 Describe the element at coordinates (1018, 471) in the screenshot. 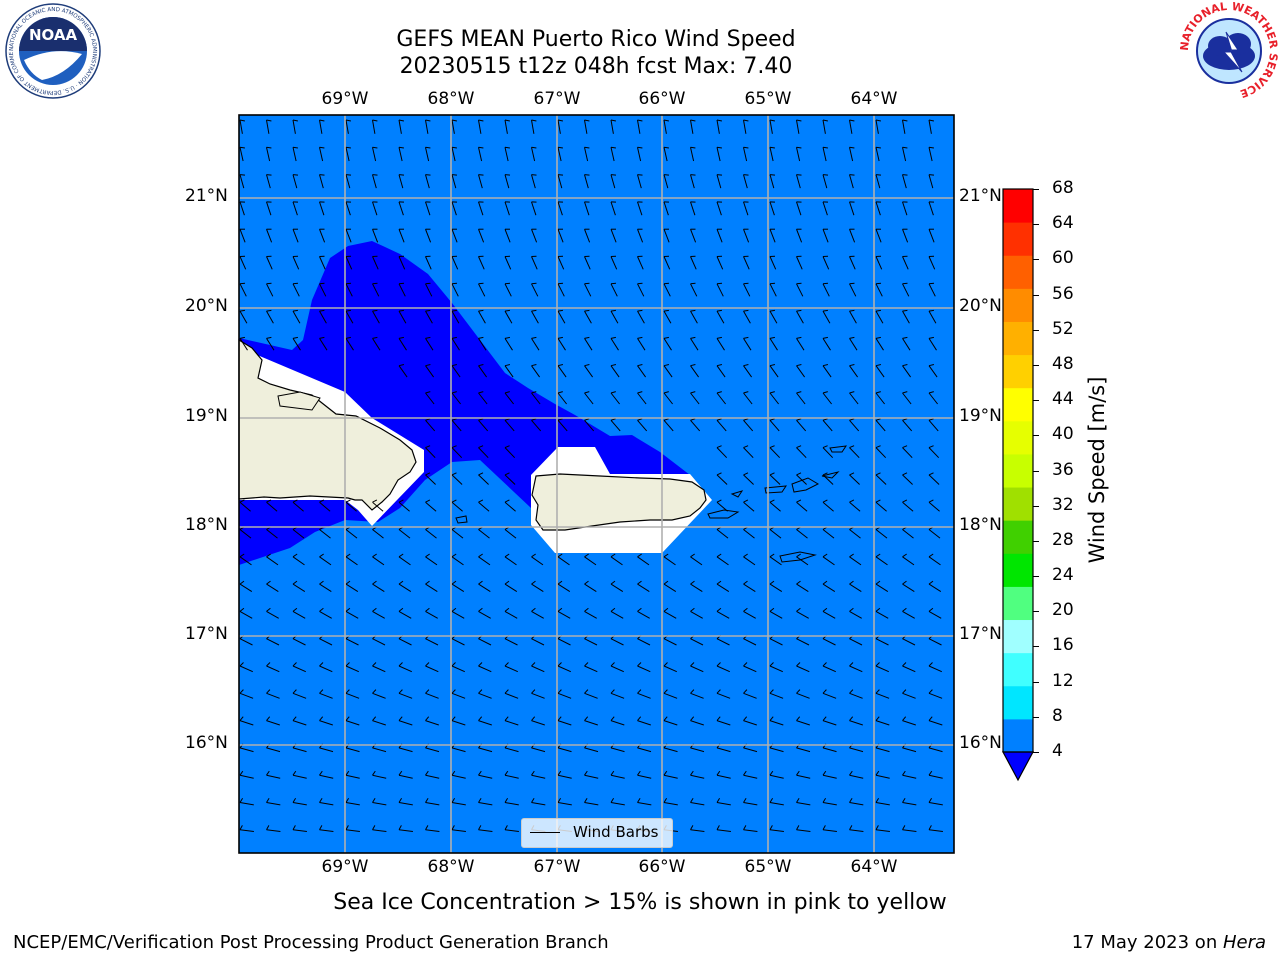

I see `colorbar-segments` at that location.